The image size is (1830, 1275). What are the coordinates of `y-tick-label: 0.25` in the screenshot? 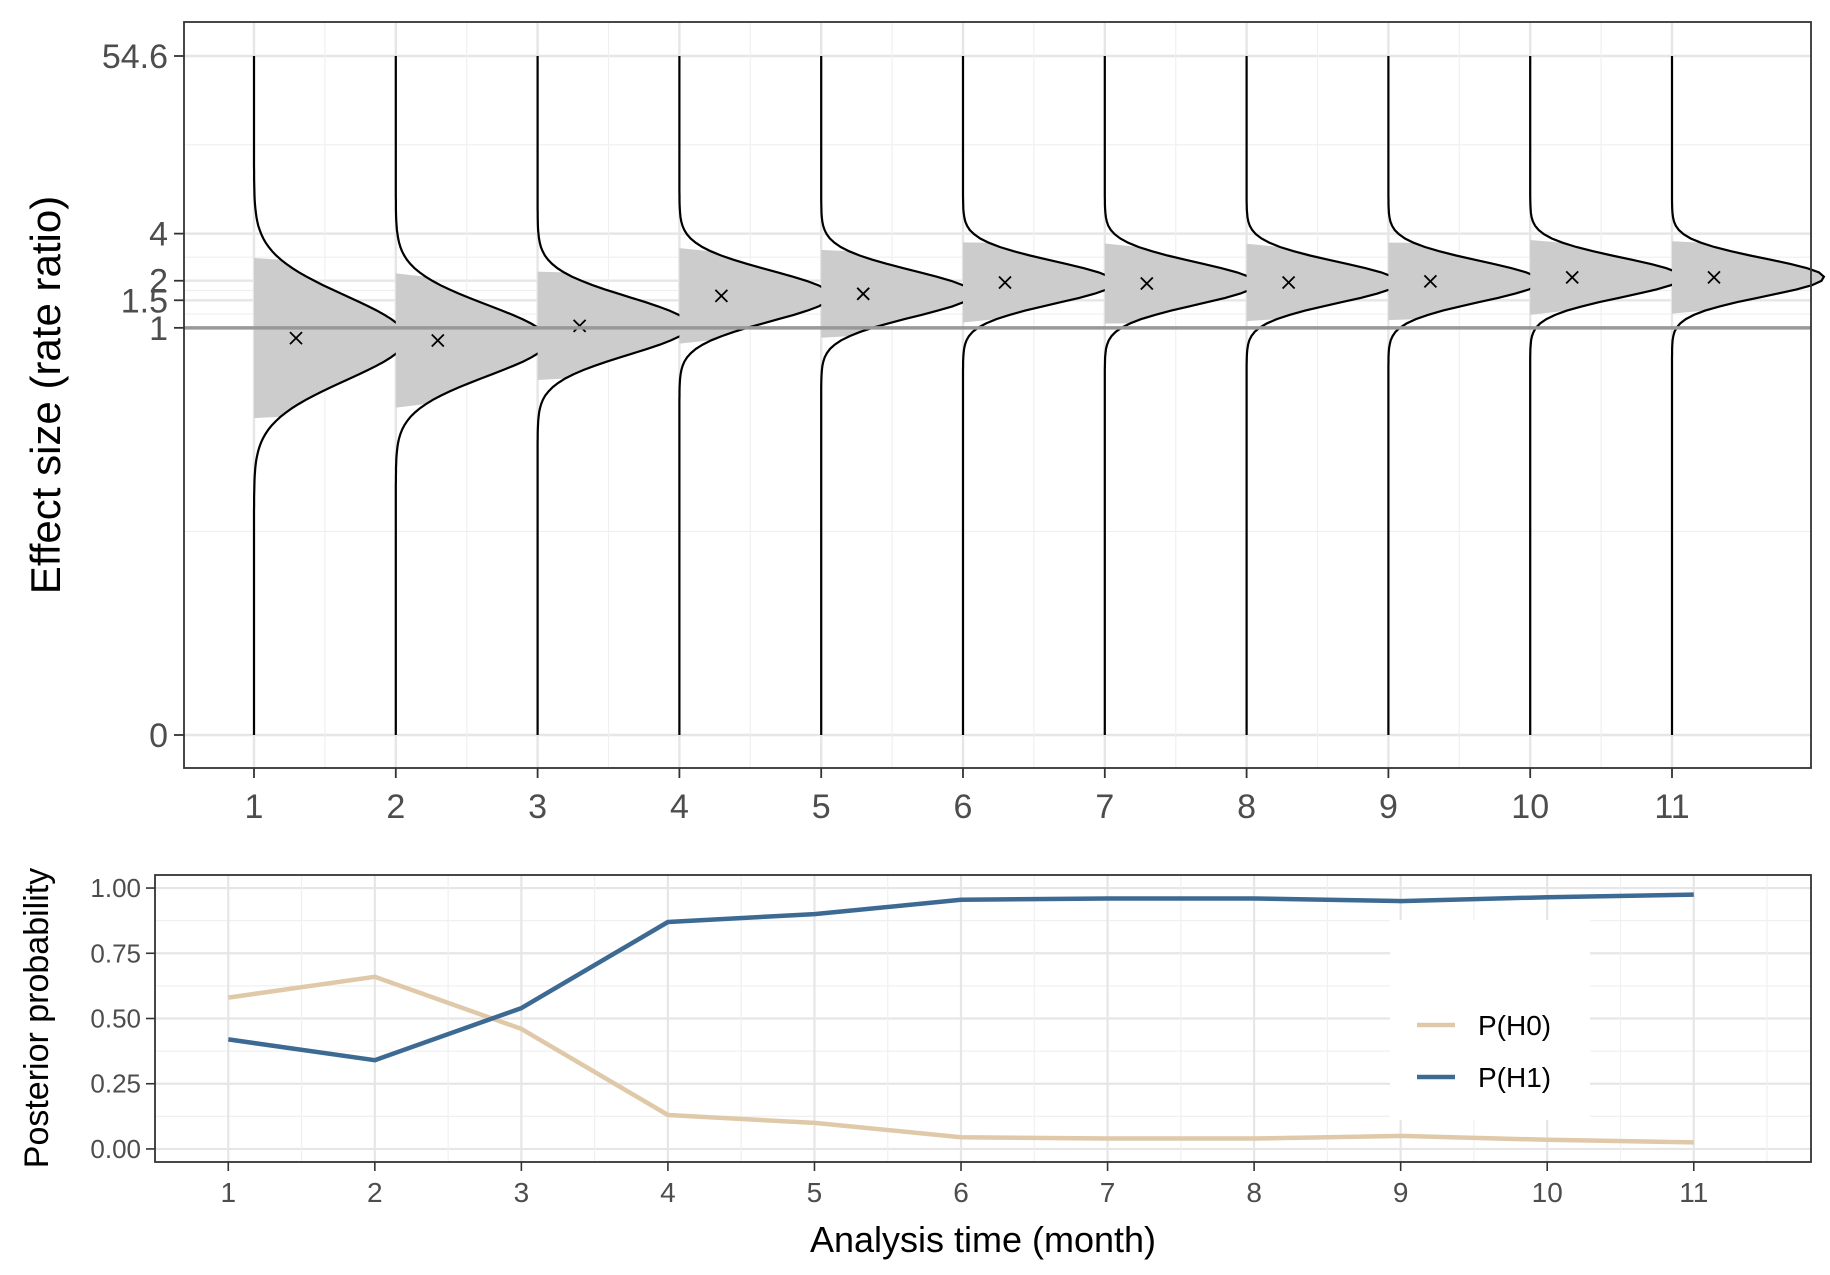 It's located at (115, 1084).